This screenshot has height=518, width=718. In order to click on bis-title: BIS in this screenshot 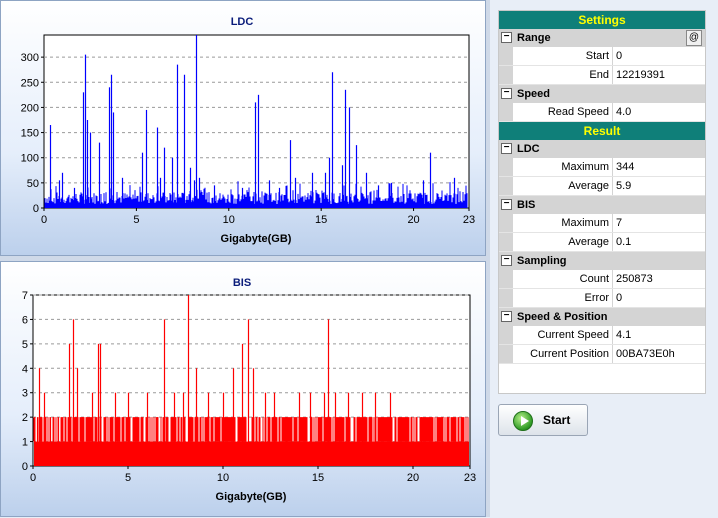, I will do `click(242, 283)`.